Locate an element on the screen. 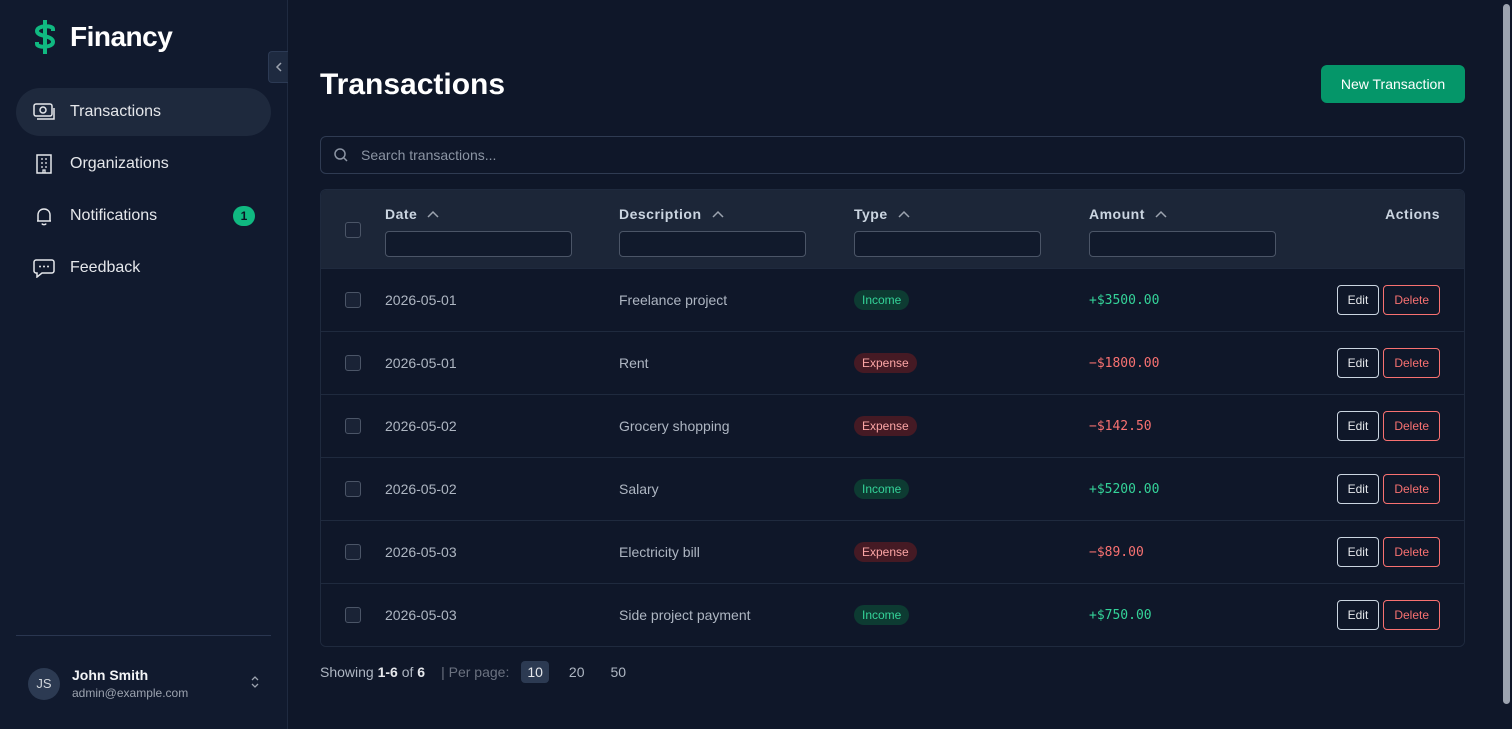 The height and width of the screenshot is (729, 1512). scrollbar-thumb is located at coordinates (1506, 354).